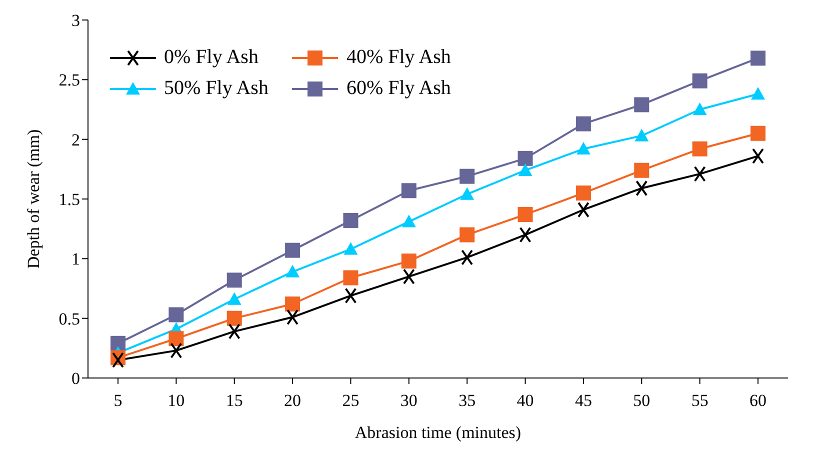 This screenshot has height=461, width=817. Describe the element at coordinates (34, 199) in the screenshot. I see `y-axis-title: Depth of wear (mm)` at that location.